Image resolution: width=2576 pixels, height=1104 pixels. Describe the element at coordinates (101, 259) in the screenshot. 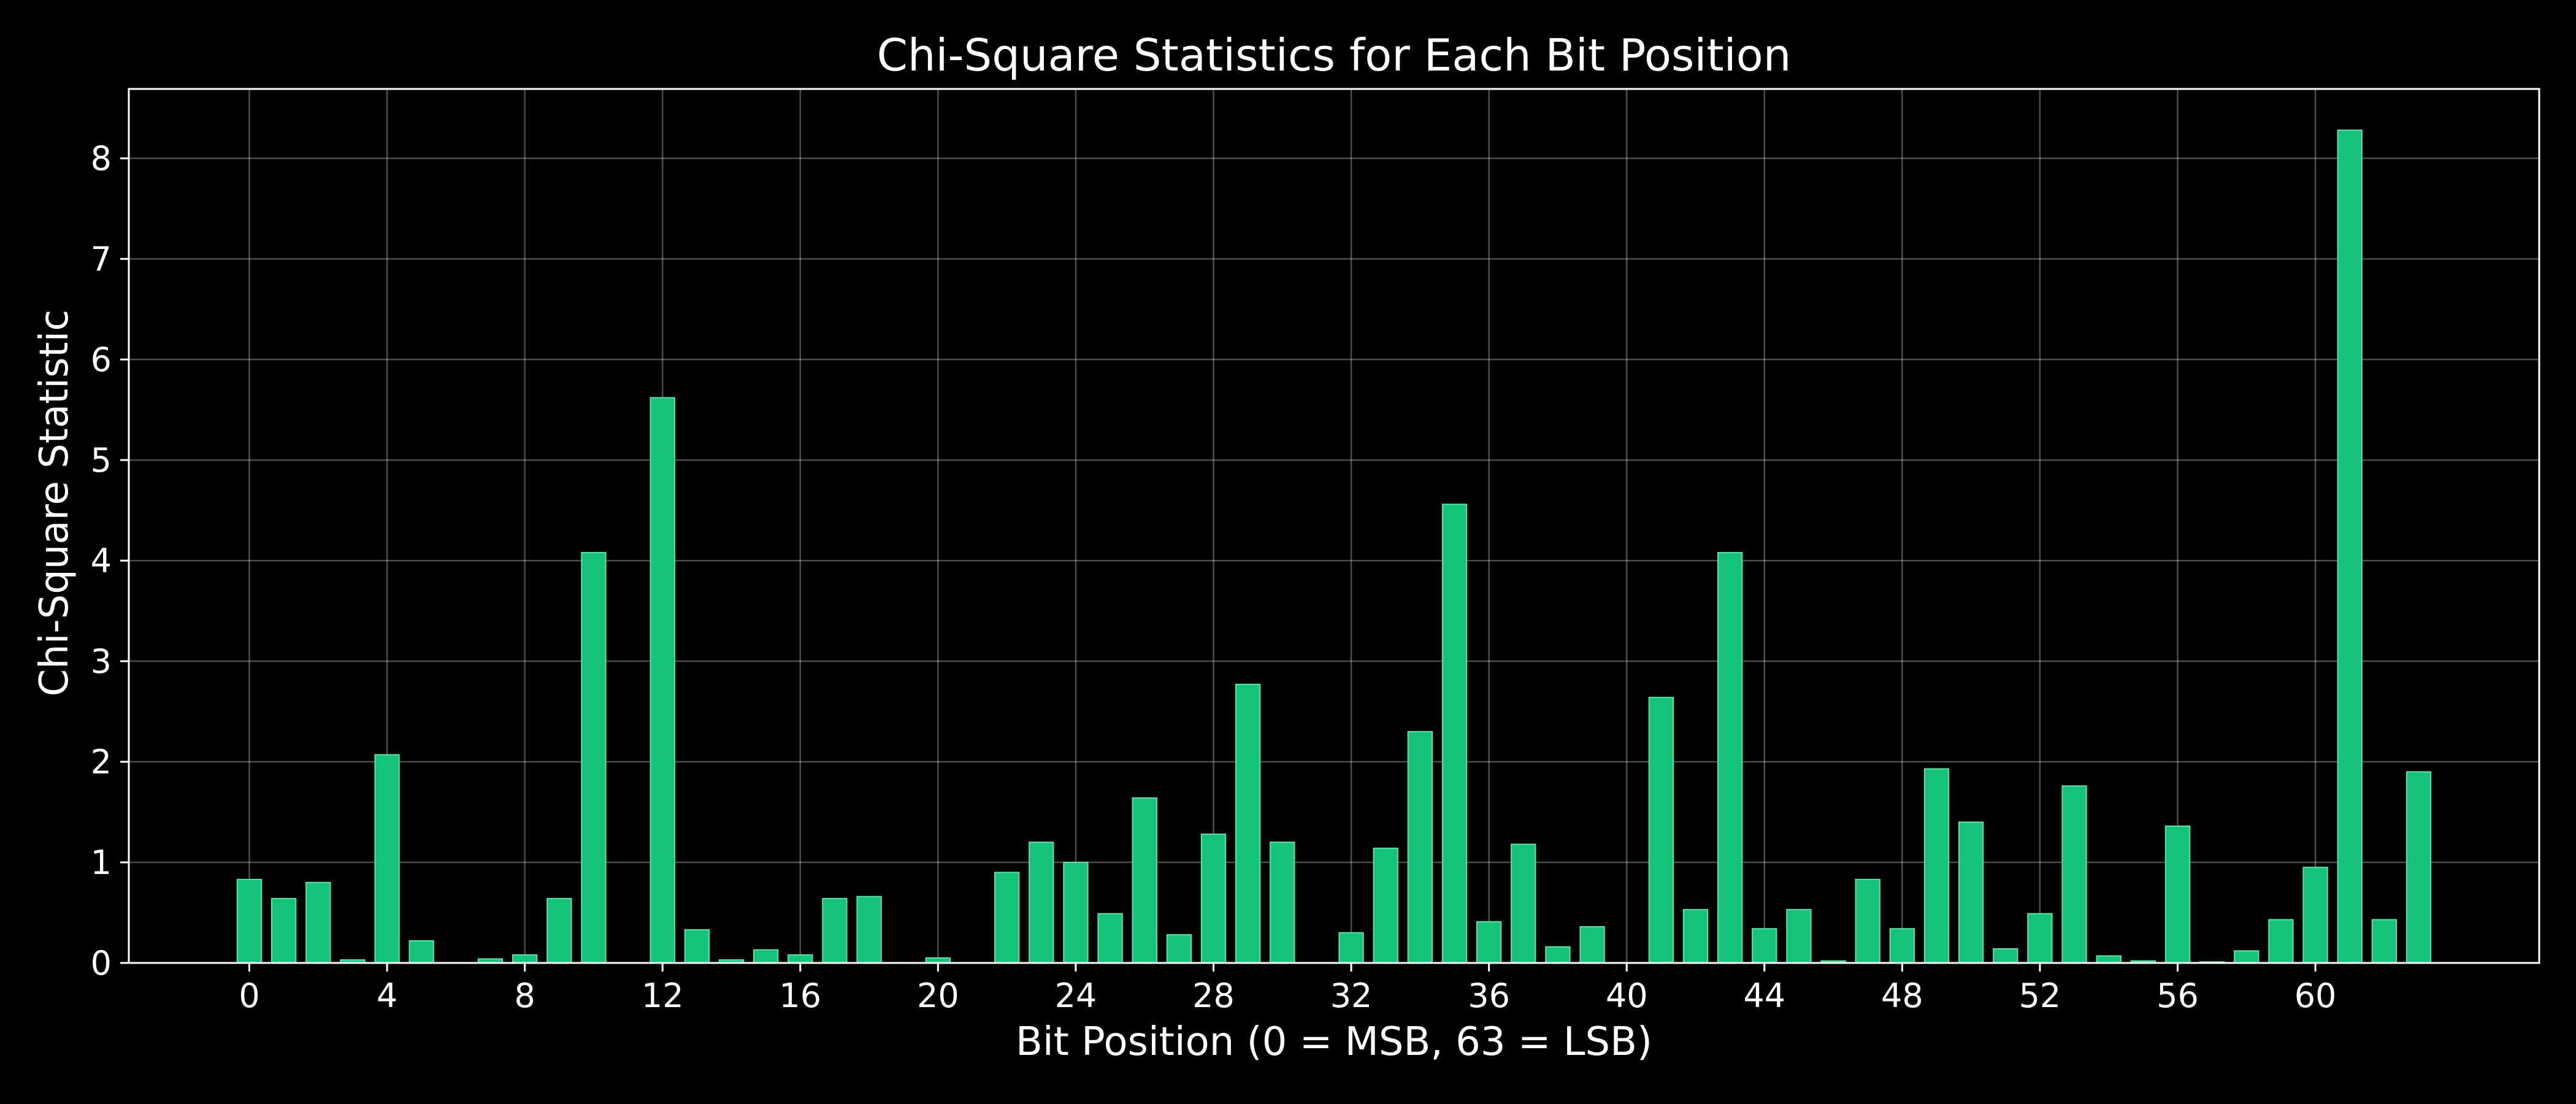

I see `y-tick-label: 7` at that location.